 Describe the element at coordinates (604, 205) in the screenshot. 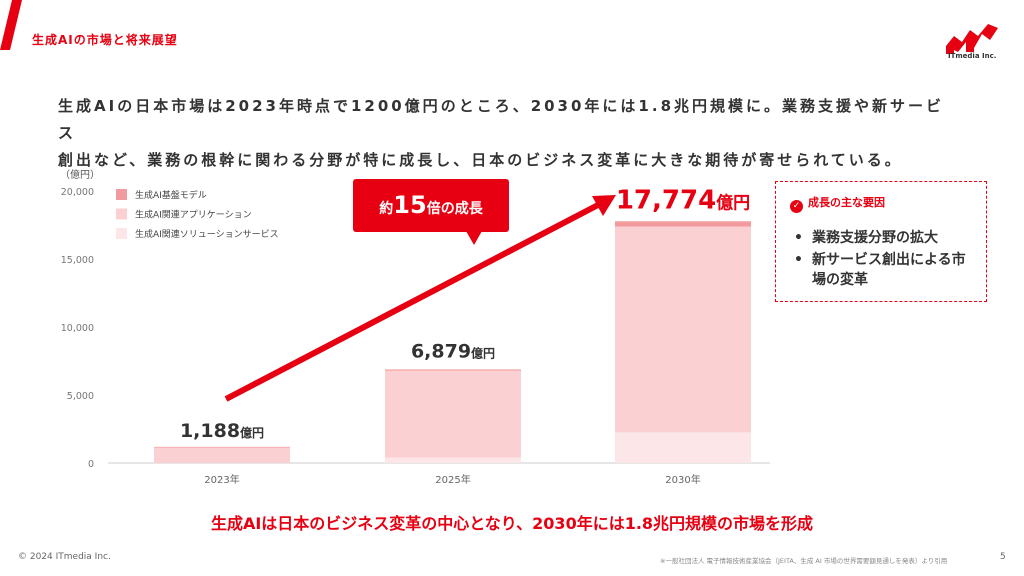

I see `growth-arrow-head-icon` at that location.